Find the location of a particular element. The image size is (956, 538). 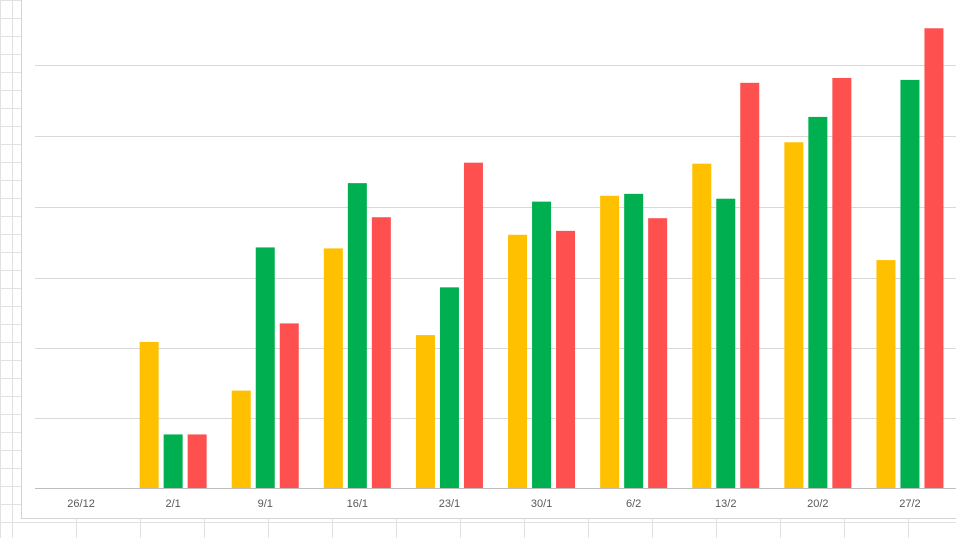

x-tick-label: 30/1 is located at coordinates (541, 504).